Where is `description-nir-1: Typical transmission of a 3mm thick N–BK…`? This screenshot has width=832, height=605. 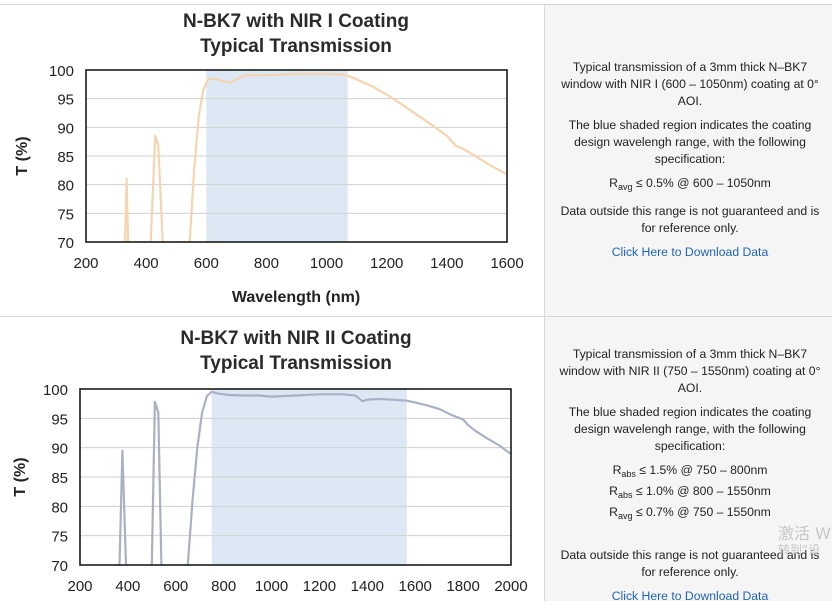 description-nir-1: Typical transmission of a 3mm thick N–BK… is located at coordinates (690, 160).